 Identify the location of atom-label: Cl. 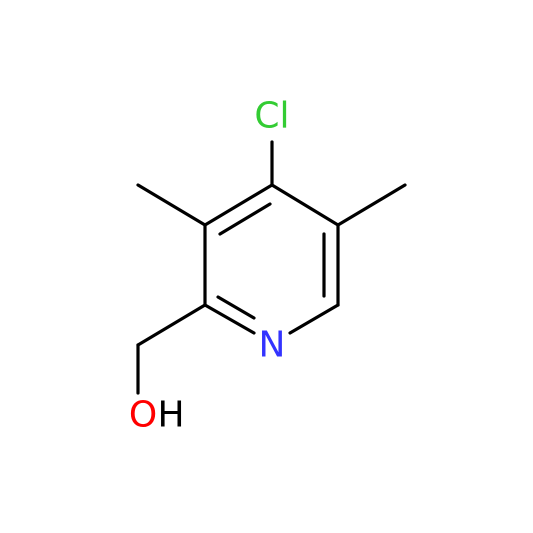
(271, 116).